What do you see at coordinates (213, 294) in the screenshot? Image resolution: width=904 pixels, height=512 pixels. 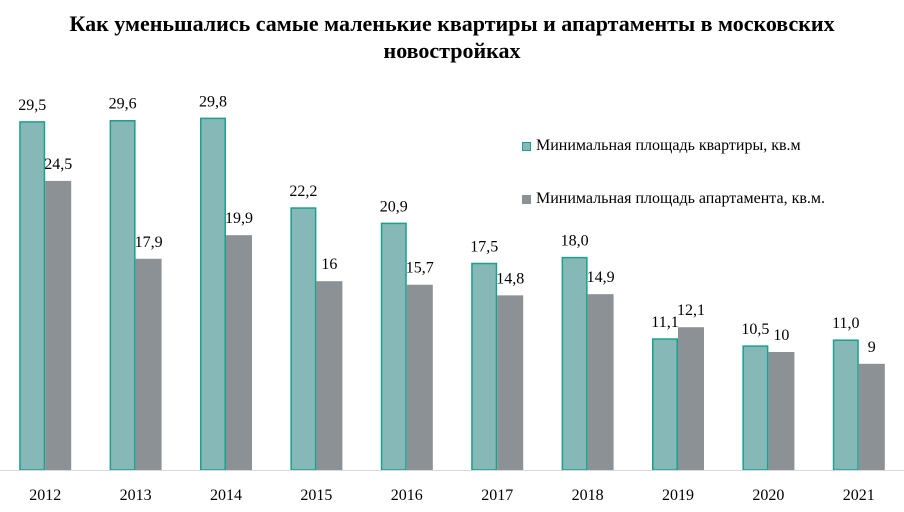 I see `bar-flat-2014` at bounding box center [213, 294].